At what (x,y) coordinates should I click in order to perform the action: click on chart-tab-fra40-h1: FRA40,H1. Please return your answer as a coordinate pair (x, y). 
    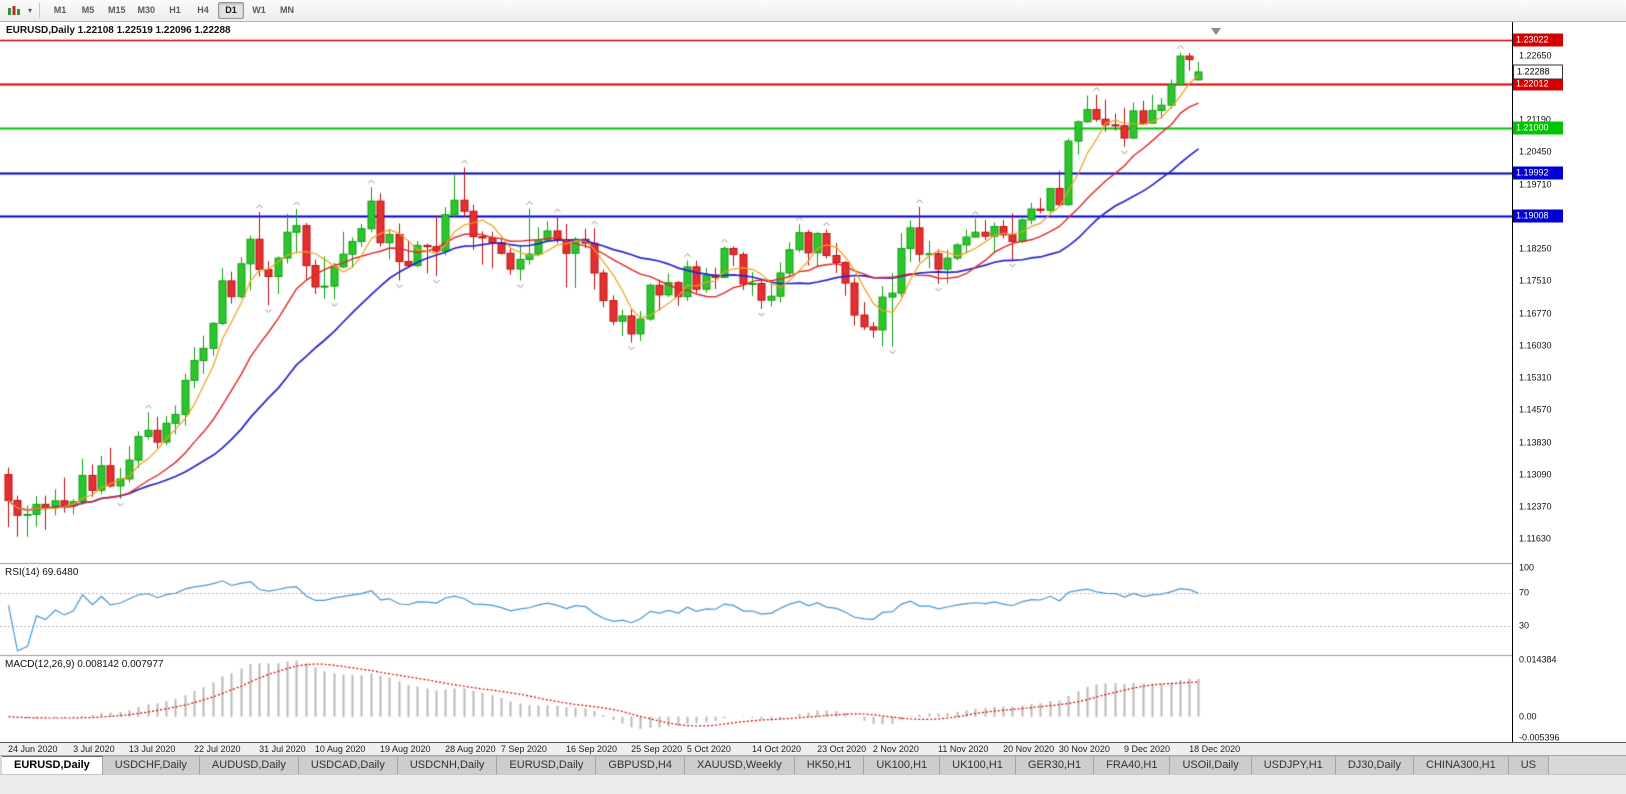
    Looking at the image, I should click on (1132, 765).